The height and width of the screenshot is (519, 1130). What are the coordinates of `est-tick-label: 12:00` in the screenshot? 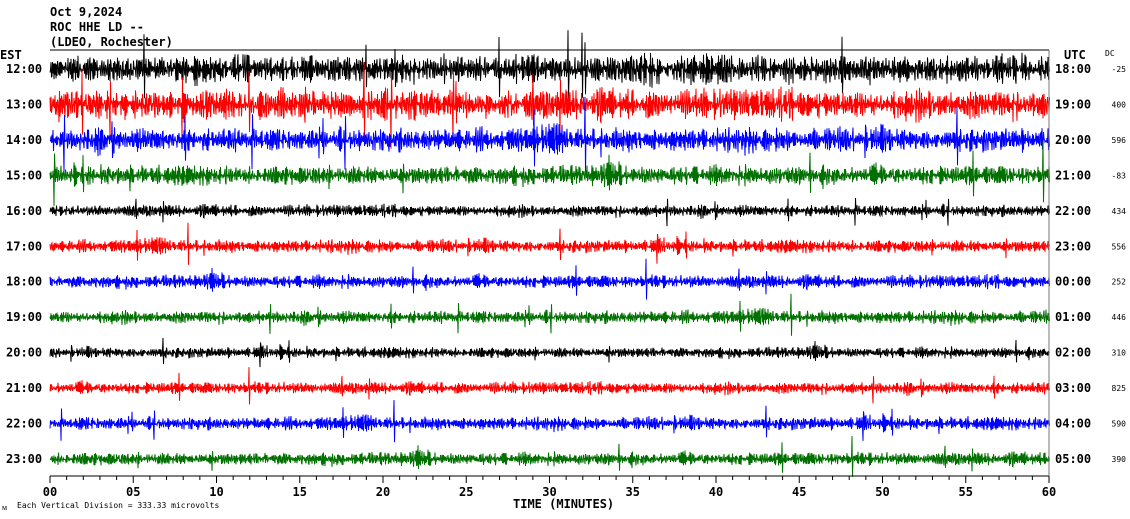 It's located at (24, 69).